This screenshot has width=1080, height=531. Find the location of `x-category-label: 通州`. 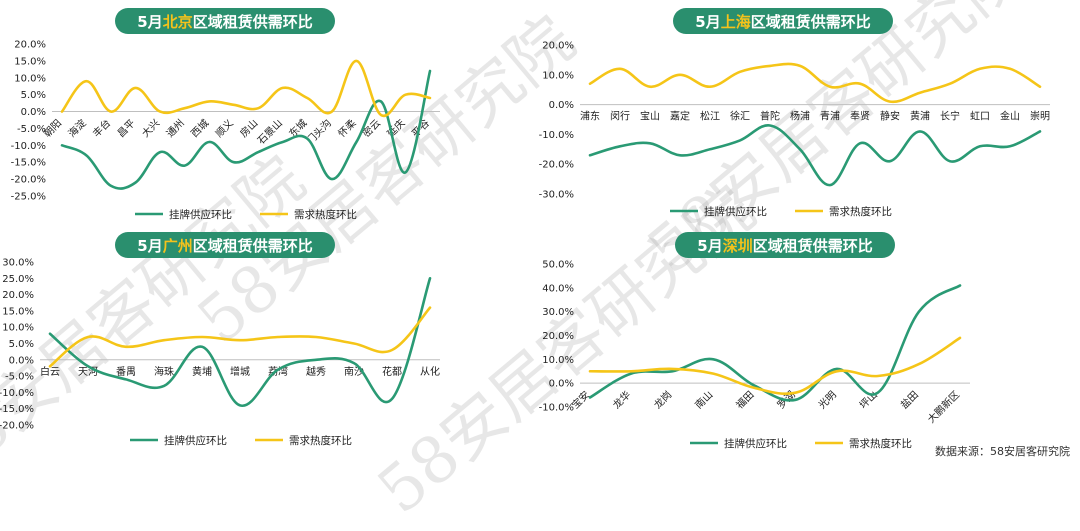

x-category-label: 通州 is located at coordinates (175, 128).